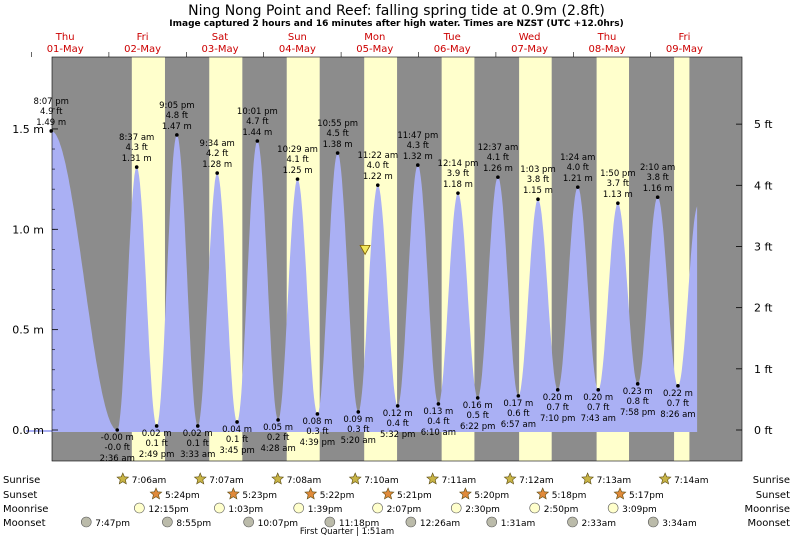 Image resolution: width=793 pixels, height=539 pixels. I want to click on high-tide-metres: 1.18 m, so click(458, 185).